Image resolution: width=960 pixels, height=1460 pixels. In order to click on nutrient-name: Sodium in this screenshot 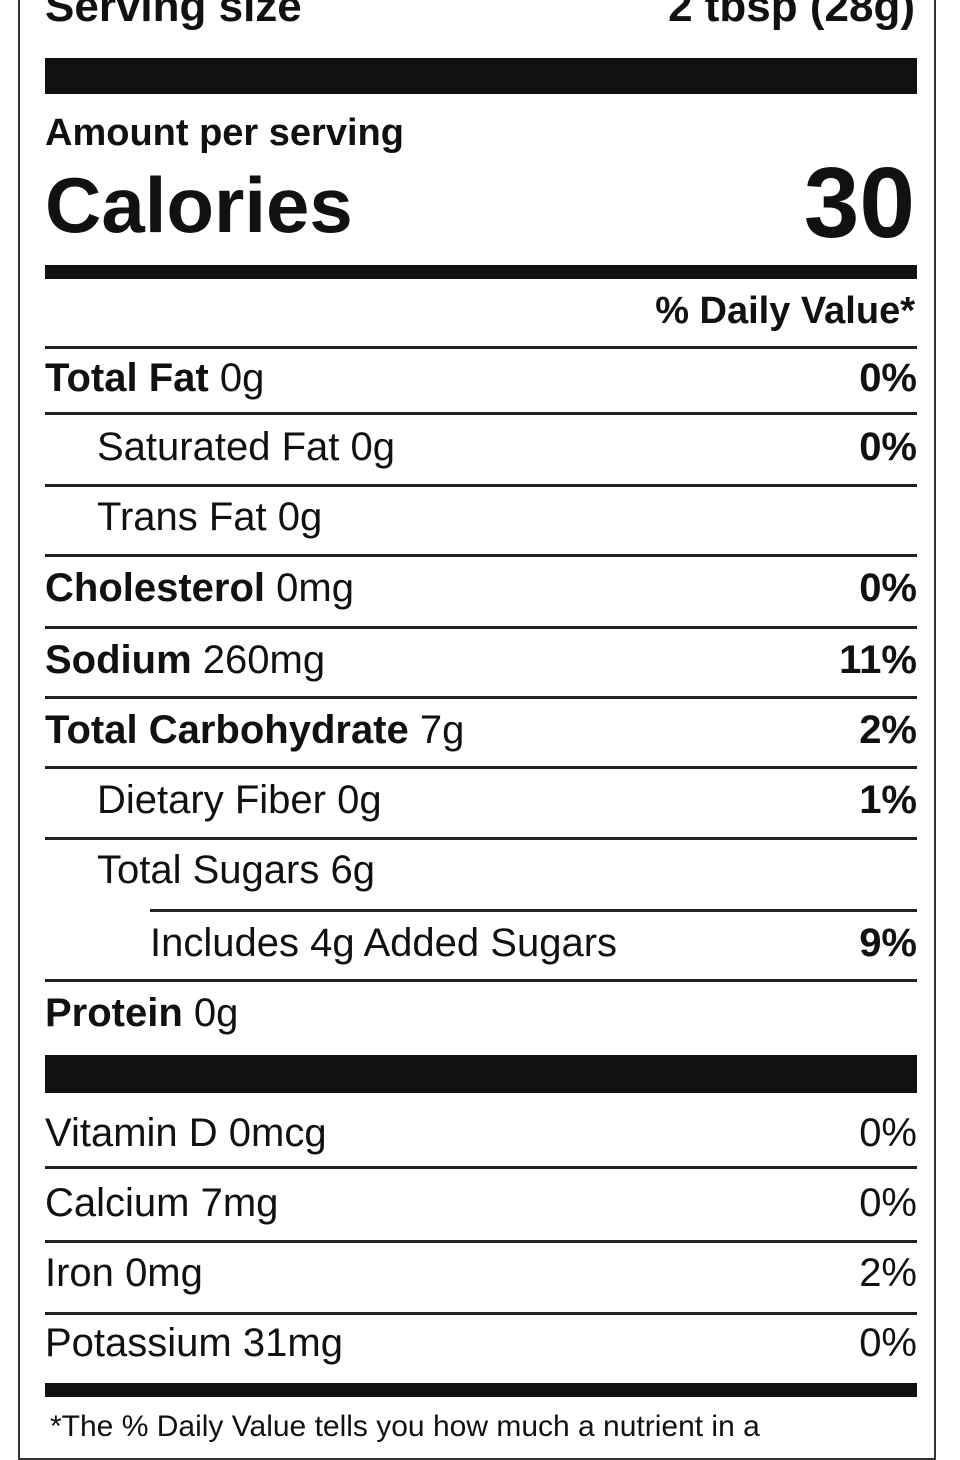, I will do `click(118, 660)`.